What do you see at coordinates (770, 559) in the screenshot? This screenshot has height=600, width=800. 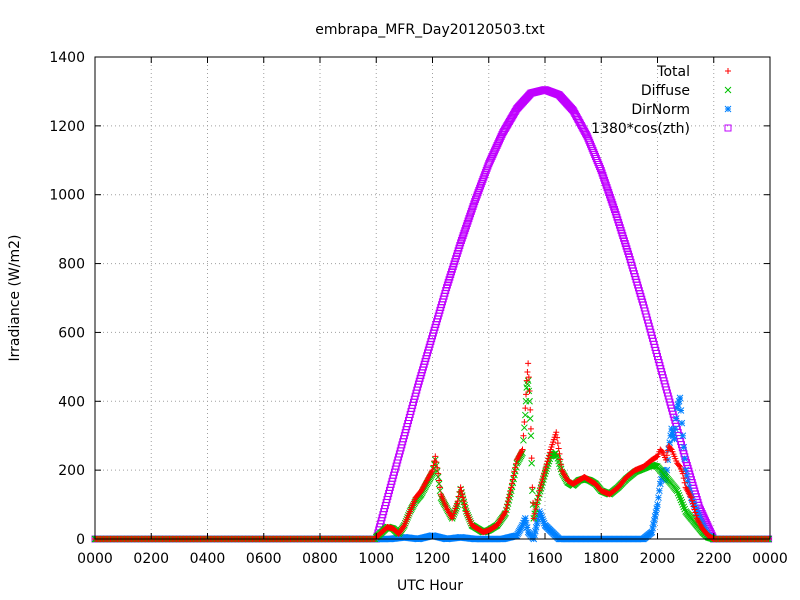 I see `x-tick-label: 0000` at bounding box center [770, 559].